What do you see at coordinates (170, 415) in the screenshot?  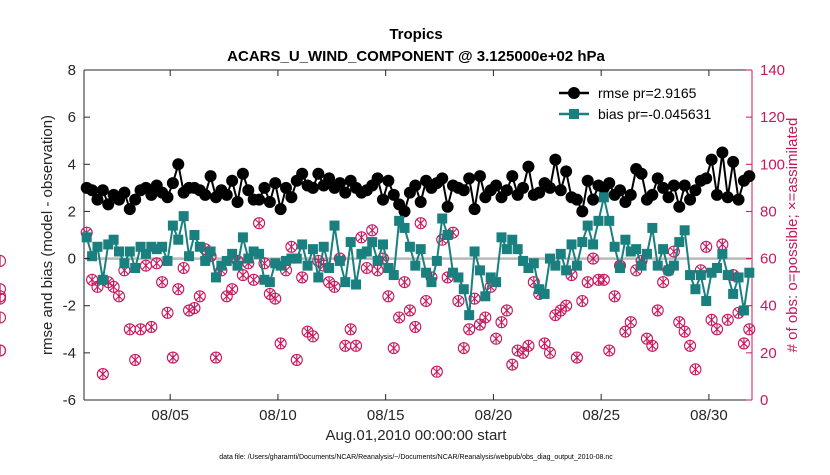 I see `x-tick-label: 08/05` at bounding box center [170, 415].